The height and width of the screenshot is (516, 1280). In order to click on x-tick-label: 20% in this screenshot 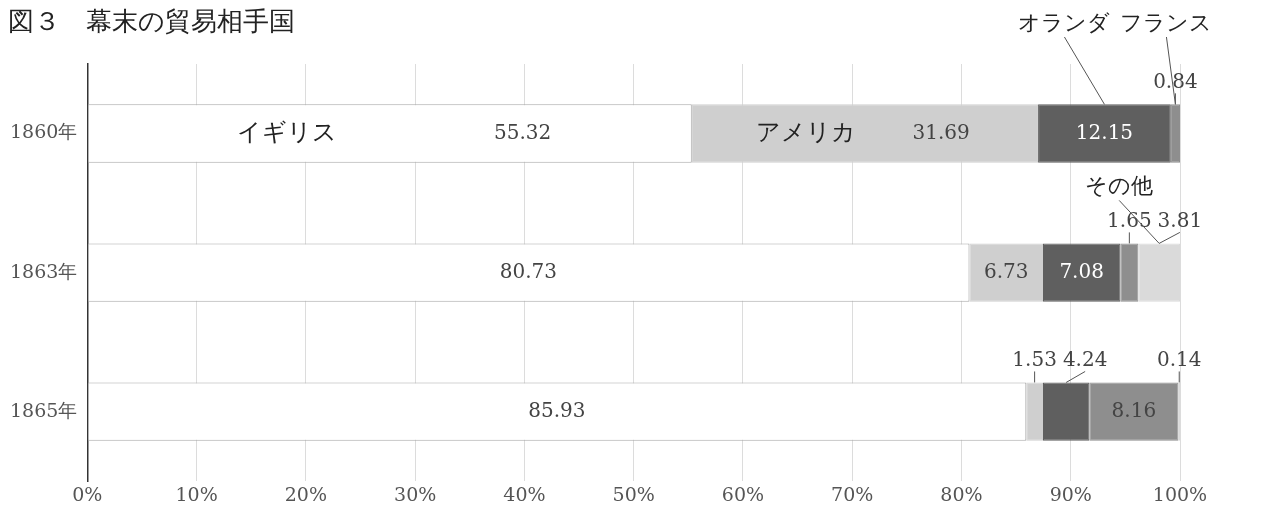, I will do `click(305, 493)`.